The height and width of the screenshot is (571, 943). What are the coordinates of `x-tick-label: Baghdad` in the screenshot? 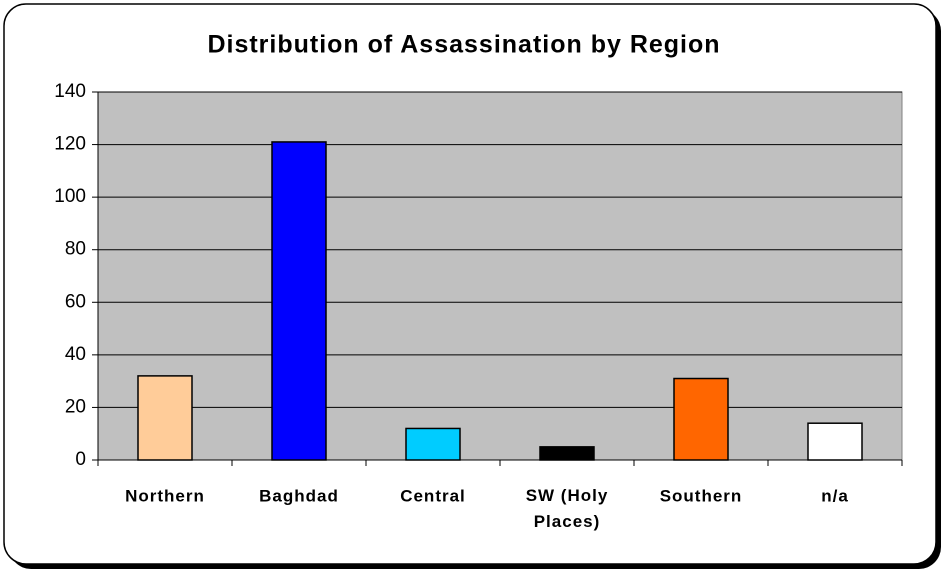 It's located at (299, 495).